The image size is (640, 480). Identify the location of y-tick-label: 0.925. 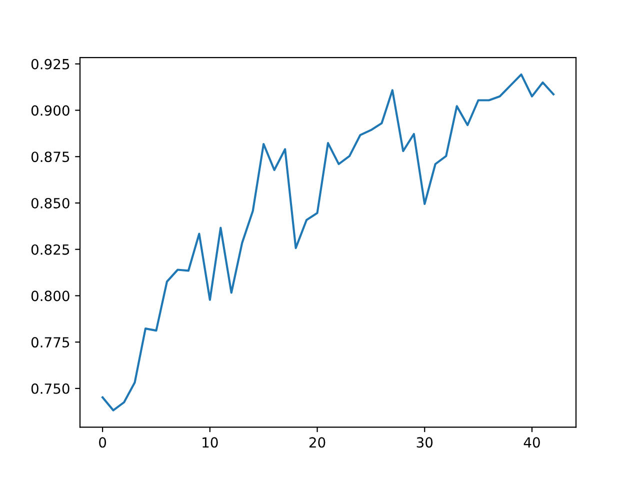
(50, 64).